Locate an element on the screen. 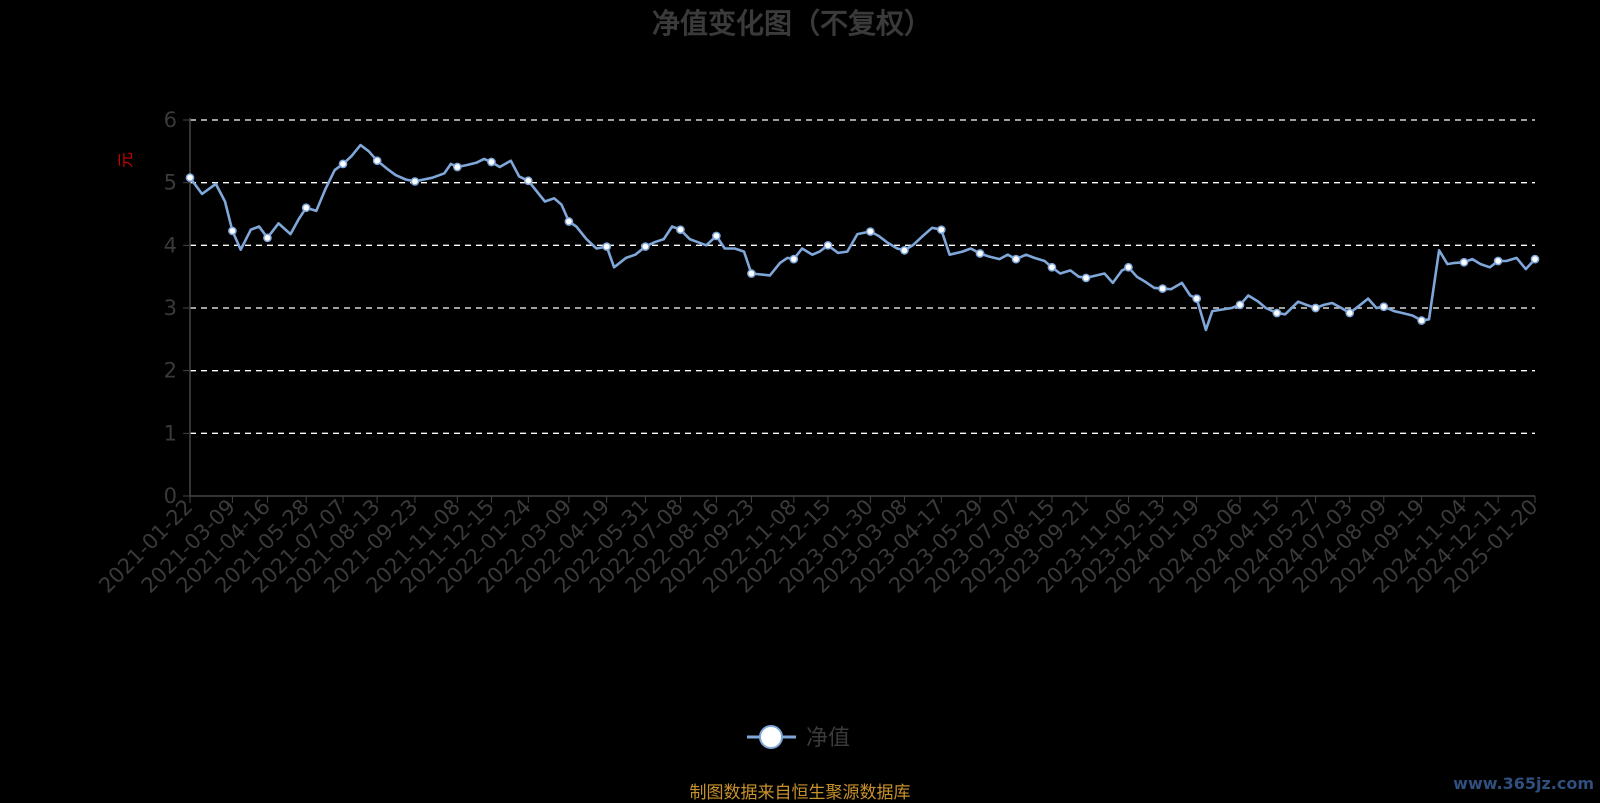  watermark: www.365jz.com is located at coordinates (1523, 783).